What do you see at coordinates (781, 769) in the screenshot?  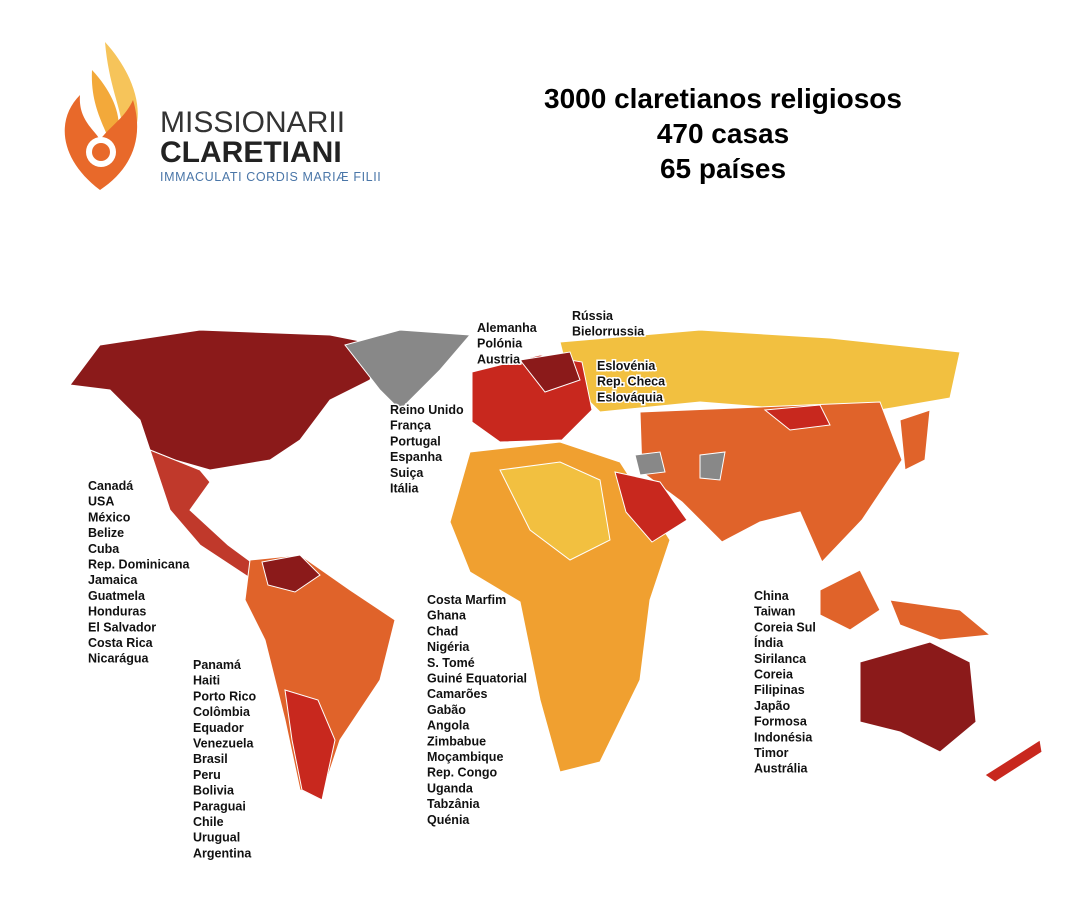 I see `country-name: Austrália` at bounding box center [781, 769].